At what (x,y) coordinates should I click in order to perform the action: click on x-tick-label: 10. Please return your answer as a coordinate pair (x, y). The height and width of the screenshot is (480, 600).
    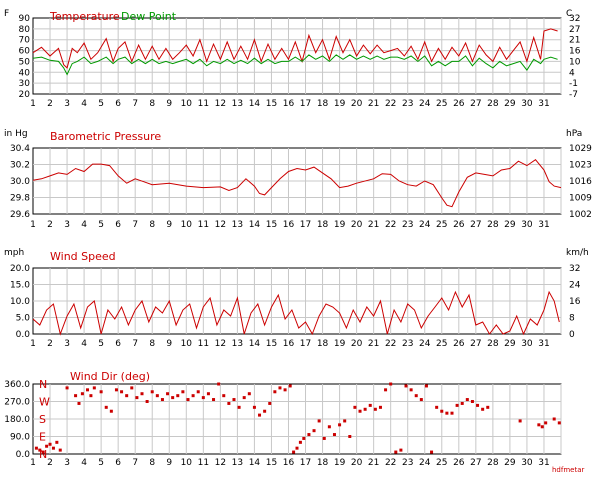
    Looking at the image, I should click on (187, 344).